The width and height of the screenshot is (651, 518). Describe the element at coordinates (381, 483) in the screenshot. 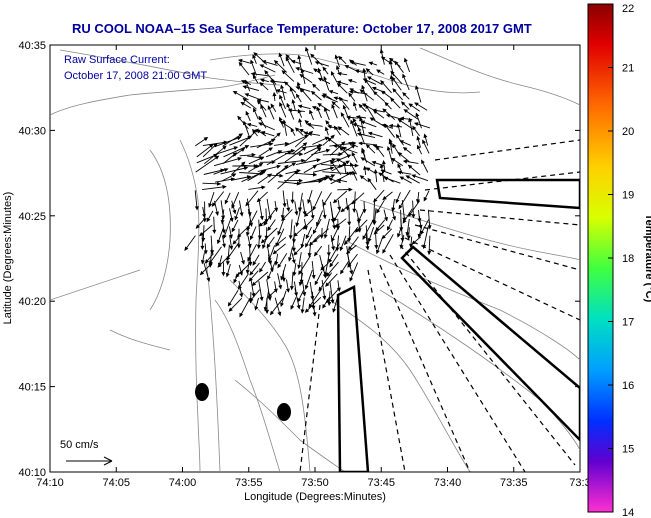

I see `x-tick-label: 73:45` at that location.